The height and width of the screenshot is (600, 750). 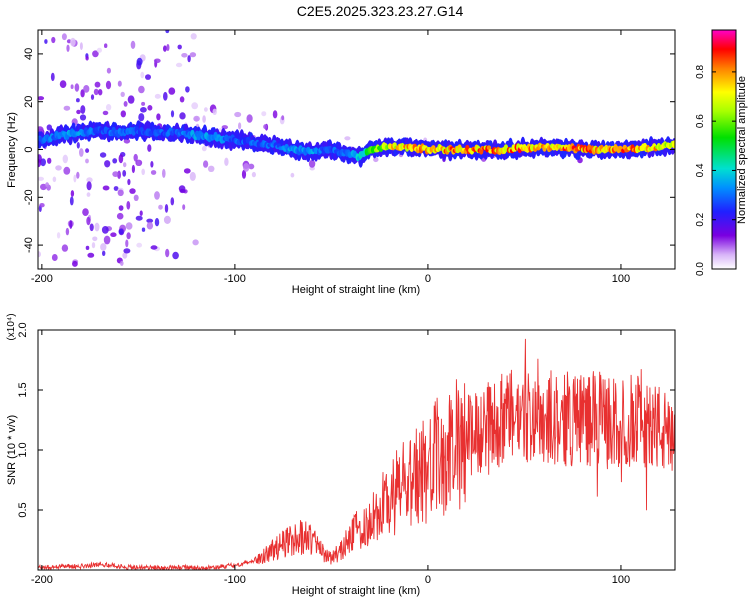 I want to click on snr-xlabel: Height of straight line (km), so click(x=356, y=591).